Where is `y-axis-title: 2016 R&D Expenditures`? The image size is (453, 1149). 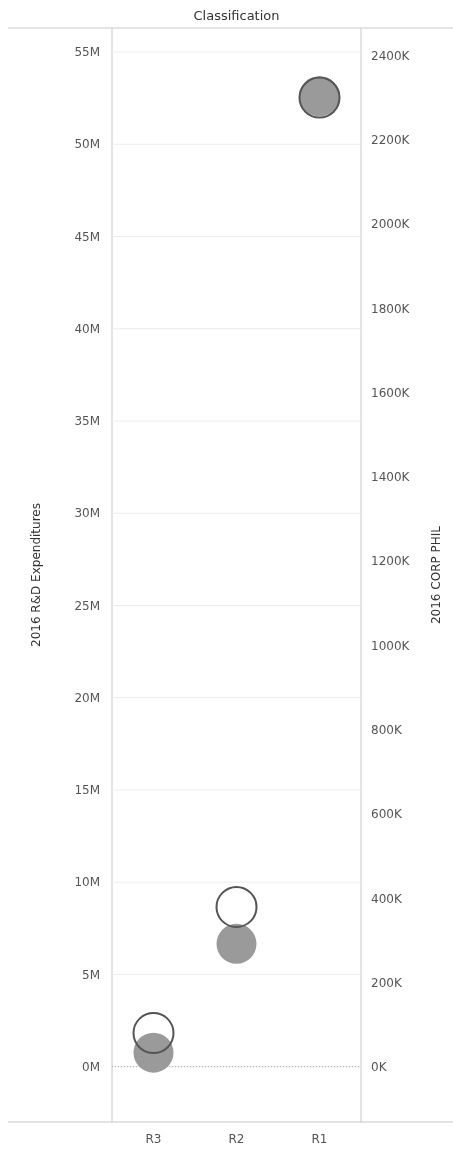 y-axis-title: 2016 R&D Expenditures is located at coordinates (36, 575).